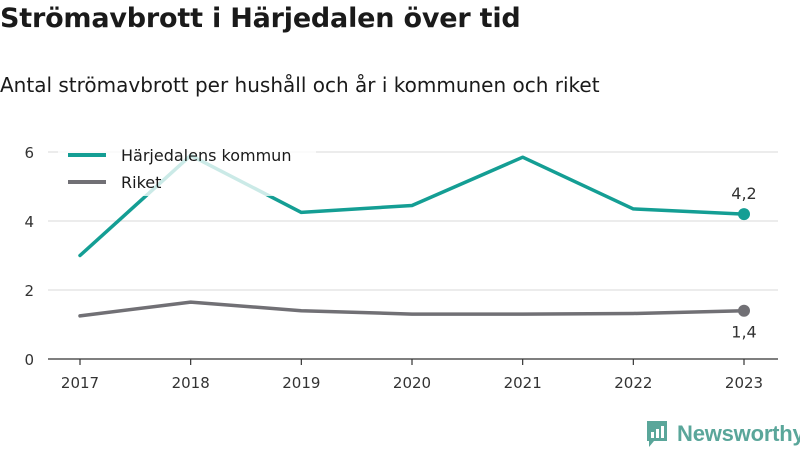  I want to click on chart-title: Strömavbrott i Härjedalen över tid, so click(260, 18).